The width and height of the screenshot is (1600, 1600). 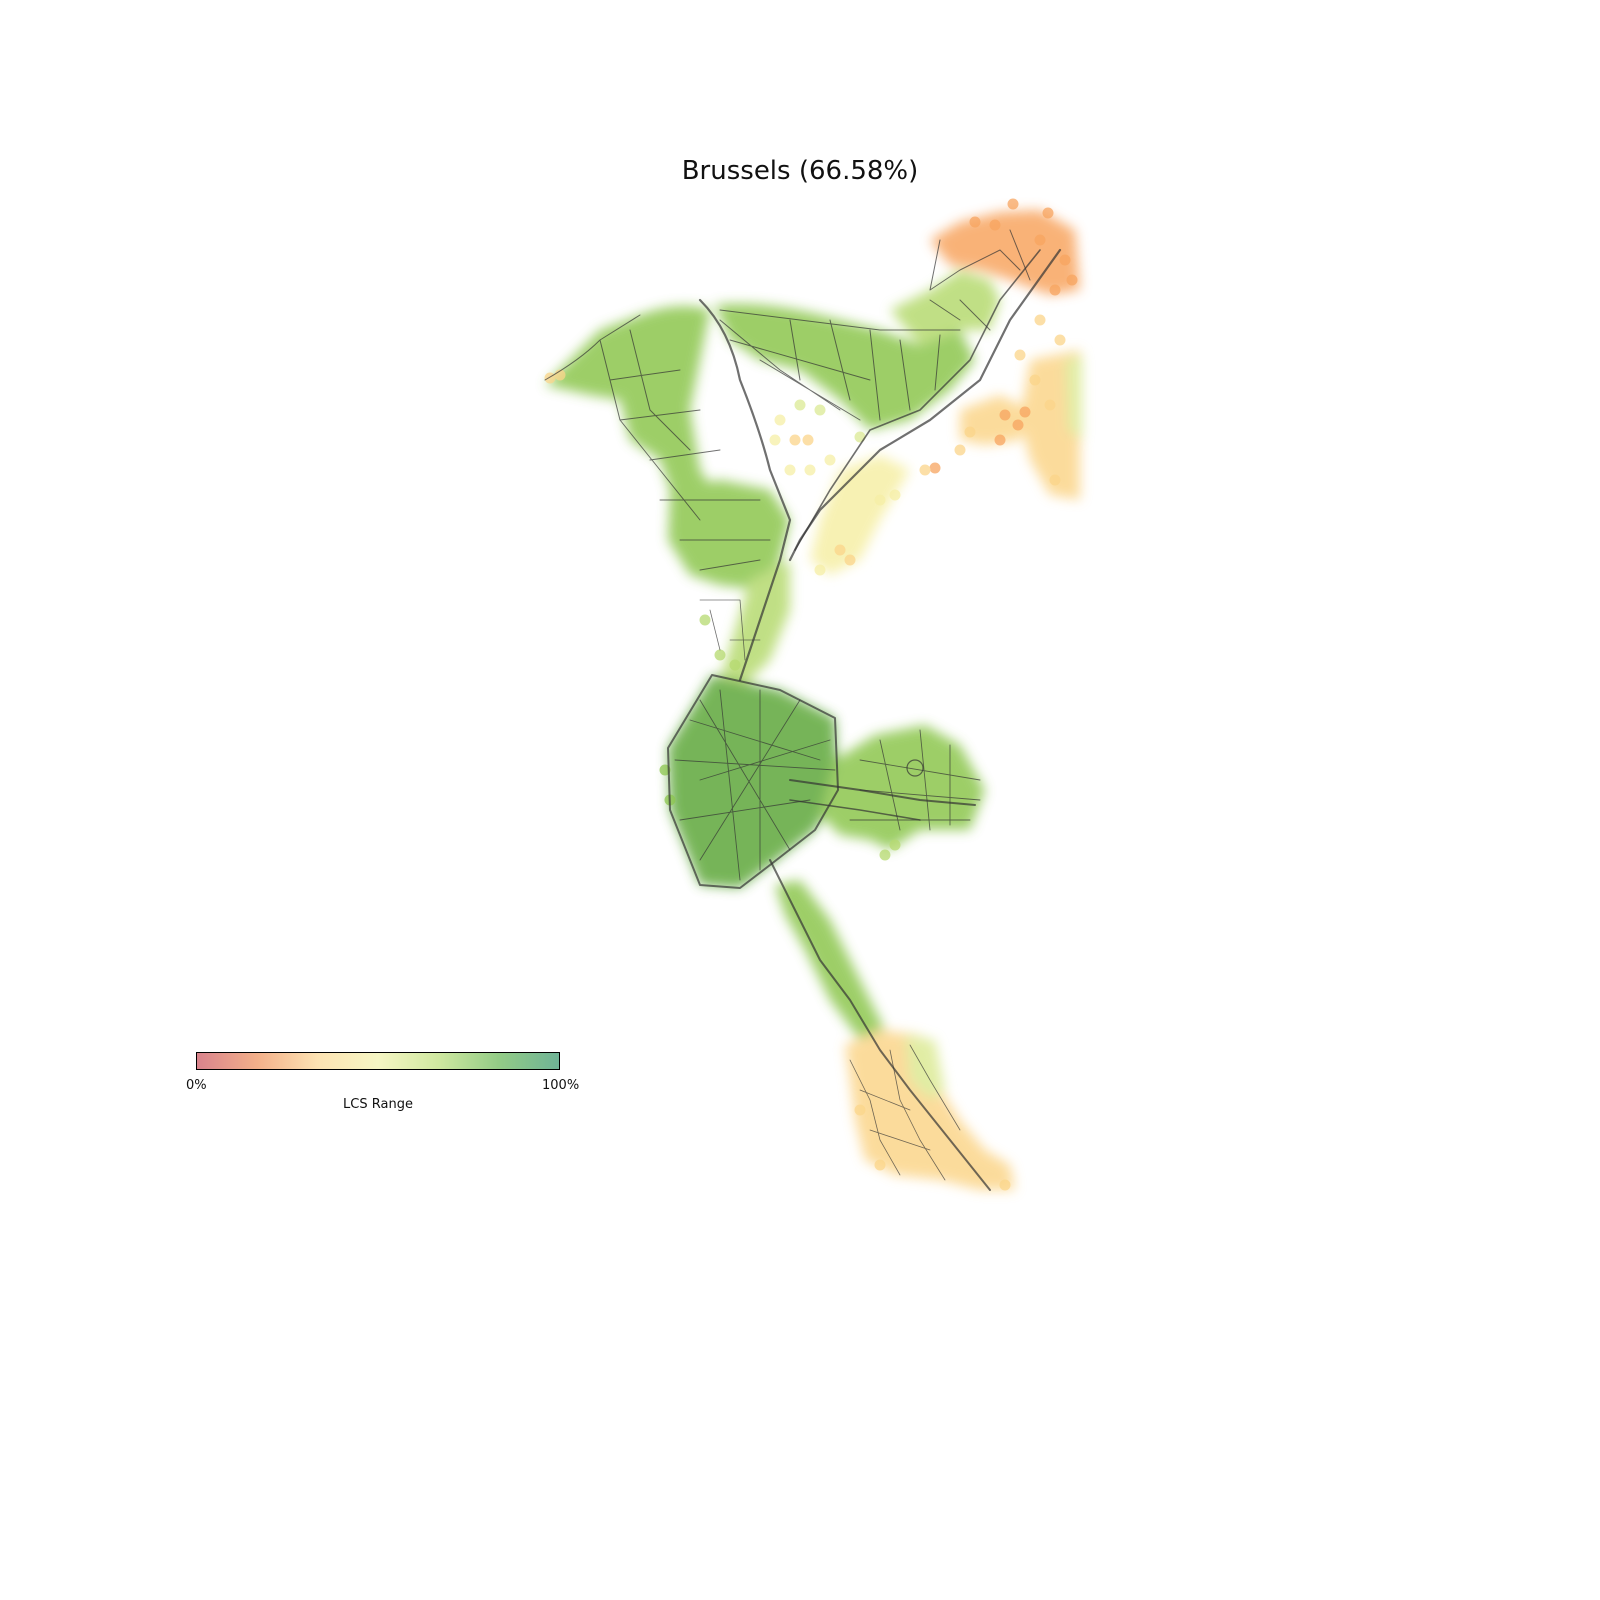 What do you see at coordinates (378, 1104) in the screenshot?
I see `colorbar-title: LCS Range` at bounding box center [378, 1104].